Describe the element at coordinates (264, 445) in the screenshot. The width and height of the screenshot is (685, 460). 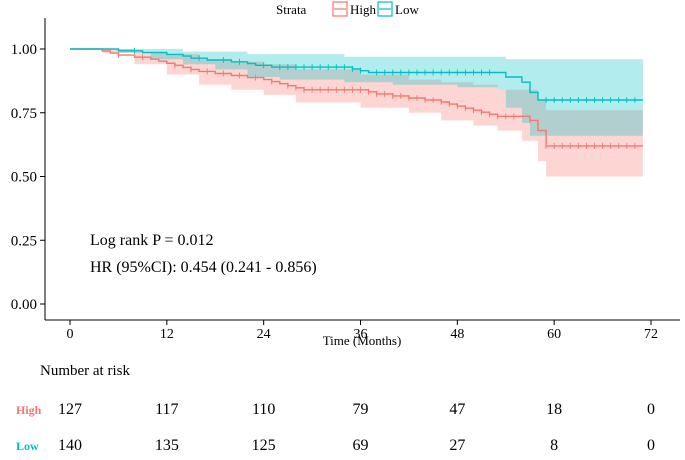
I see `risk-count-low: 125` at that location.